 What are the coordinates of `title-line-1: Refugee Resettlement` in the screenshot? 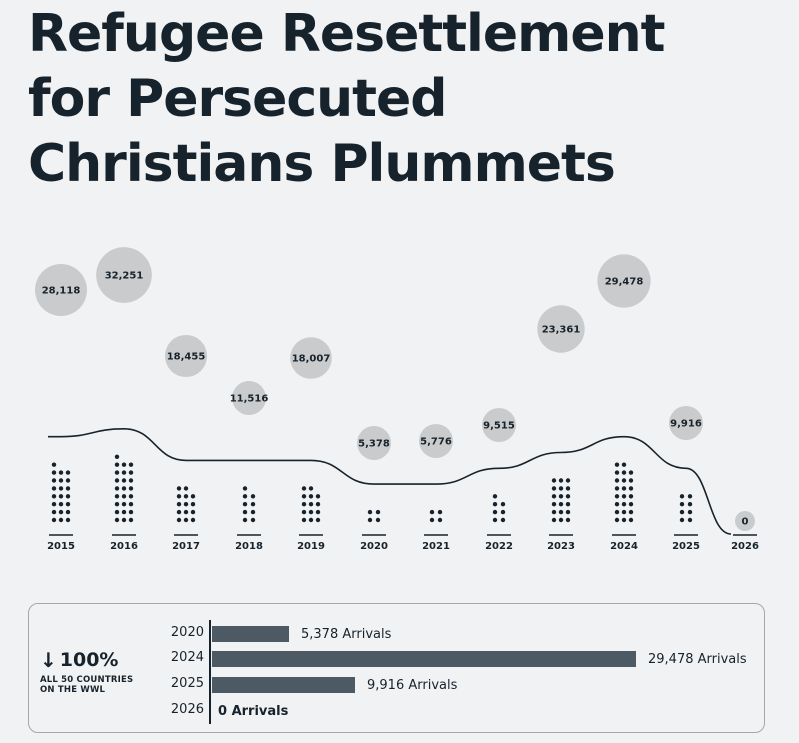 It's located at (346, 34).